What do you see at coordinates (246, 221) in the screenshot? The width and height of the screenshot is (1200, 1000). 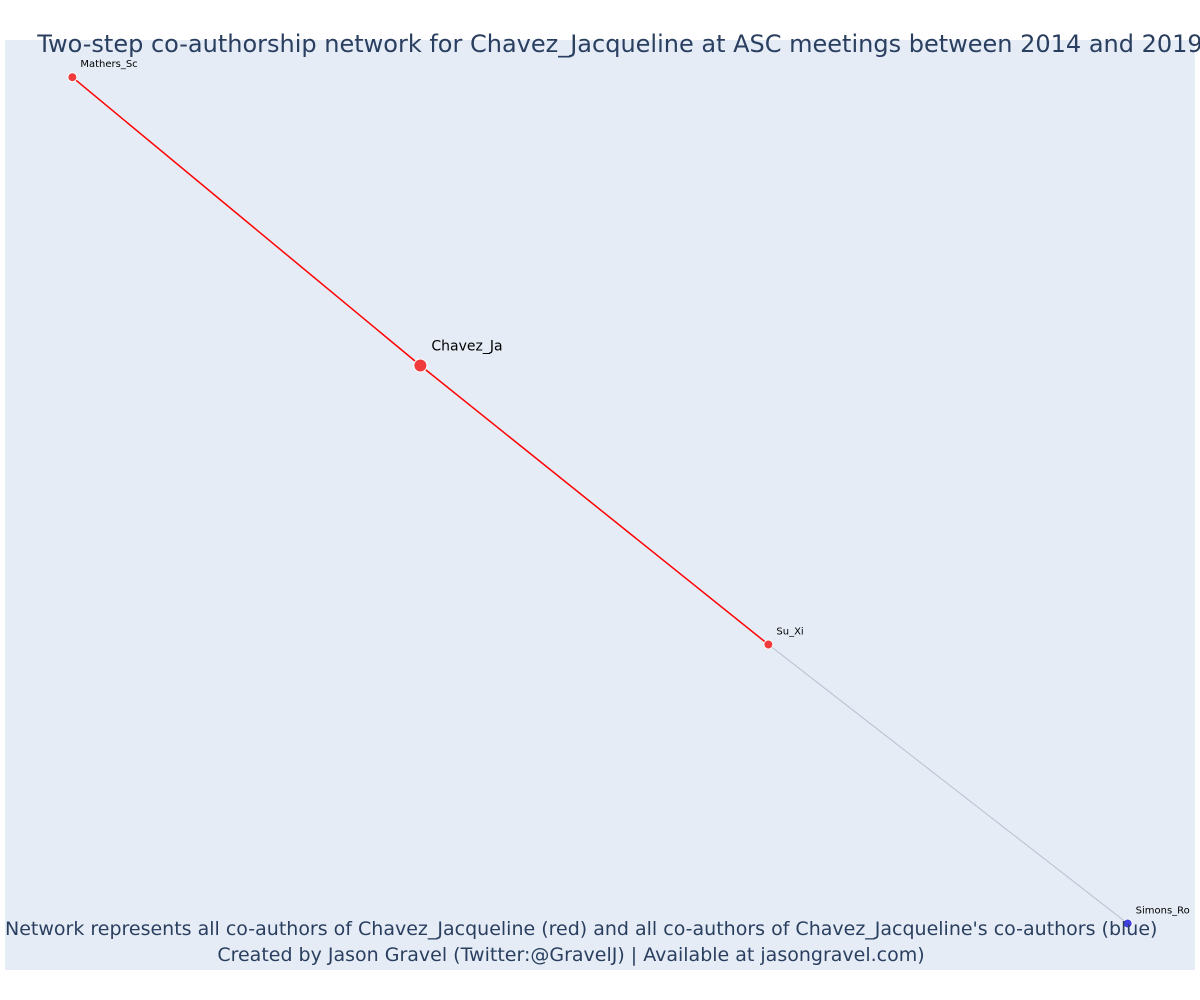 I see `edge-mathers_sc-chavez_ja` at bounding box center [246, 221].